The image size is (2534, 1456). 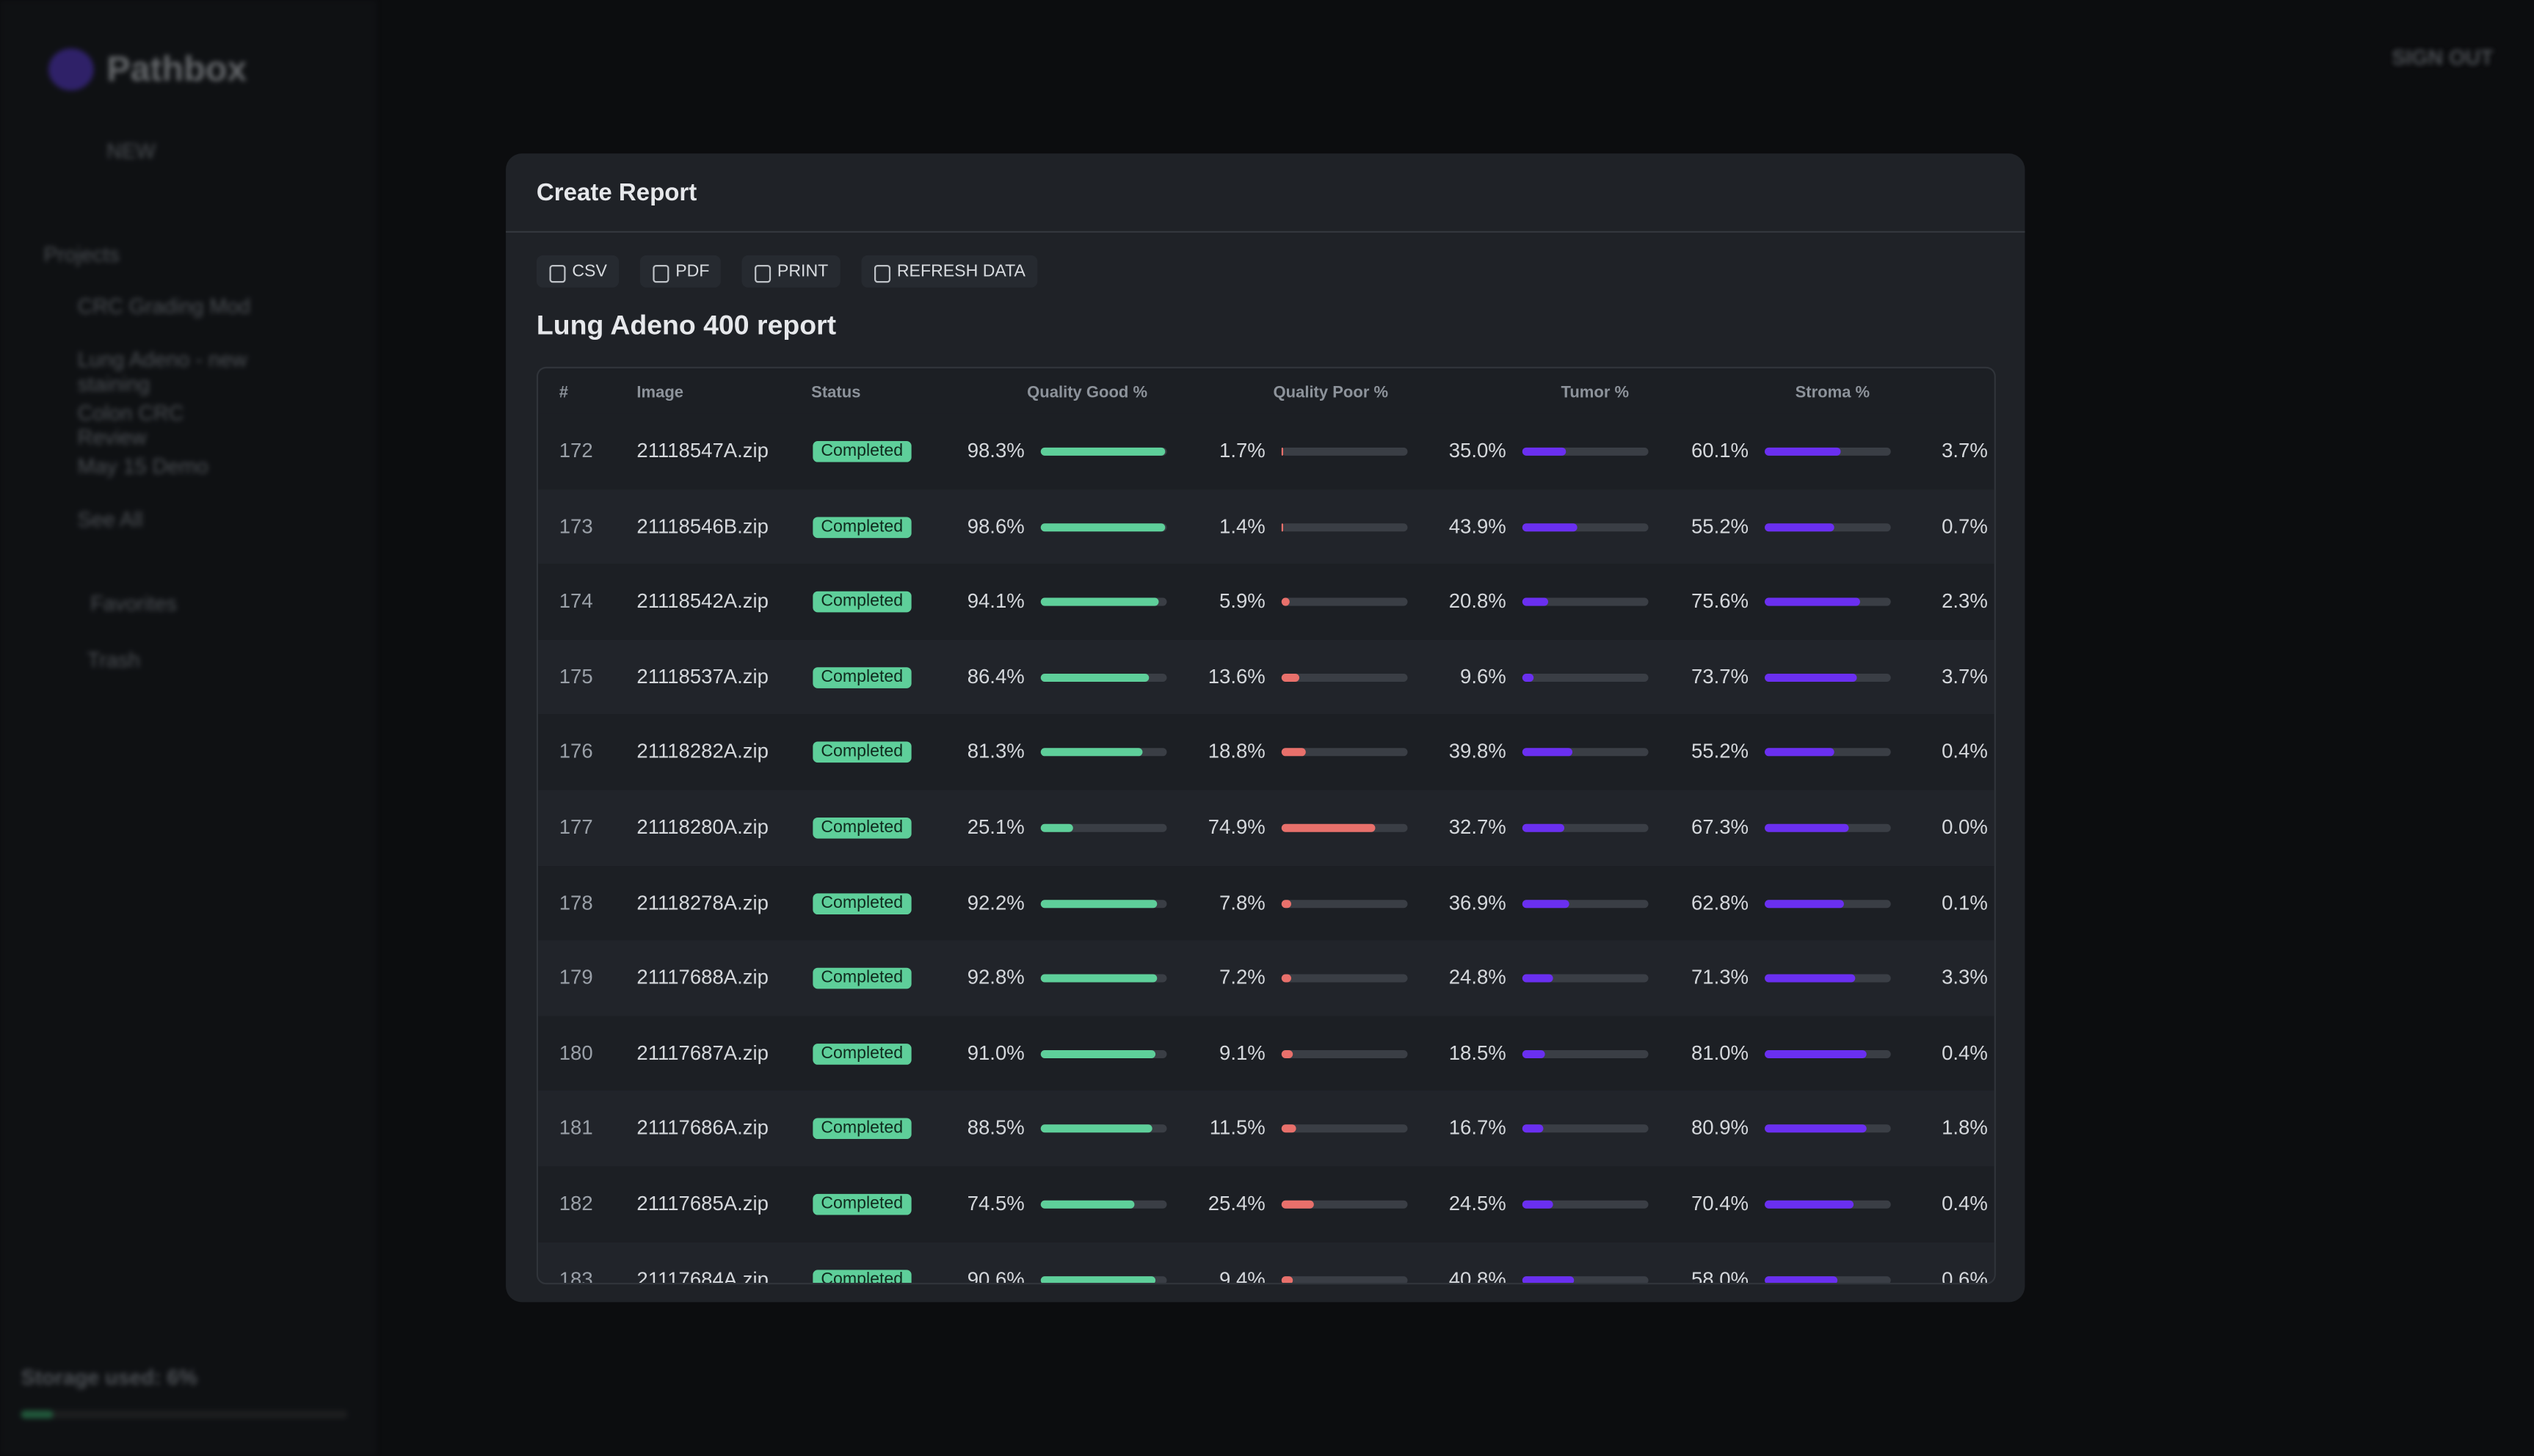 What do you see at coordinates (680, 271) in the screenshot?
I see `pdf-button: PDF` at bounding box center [680, 271].